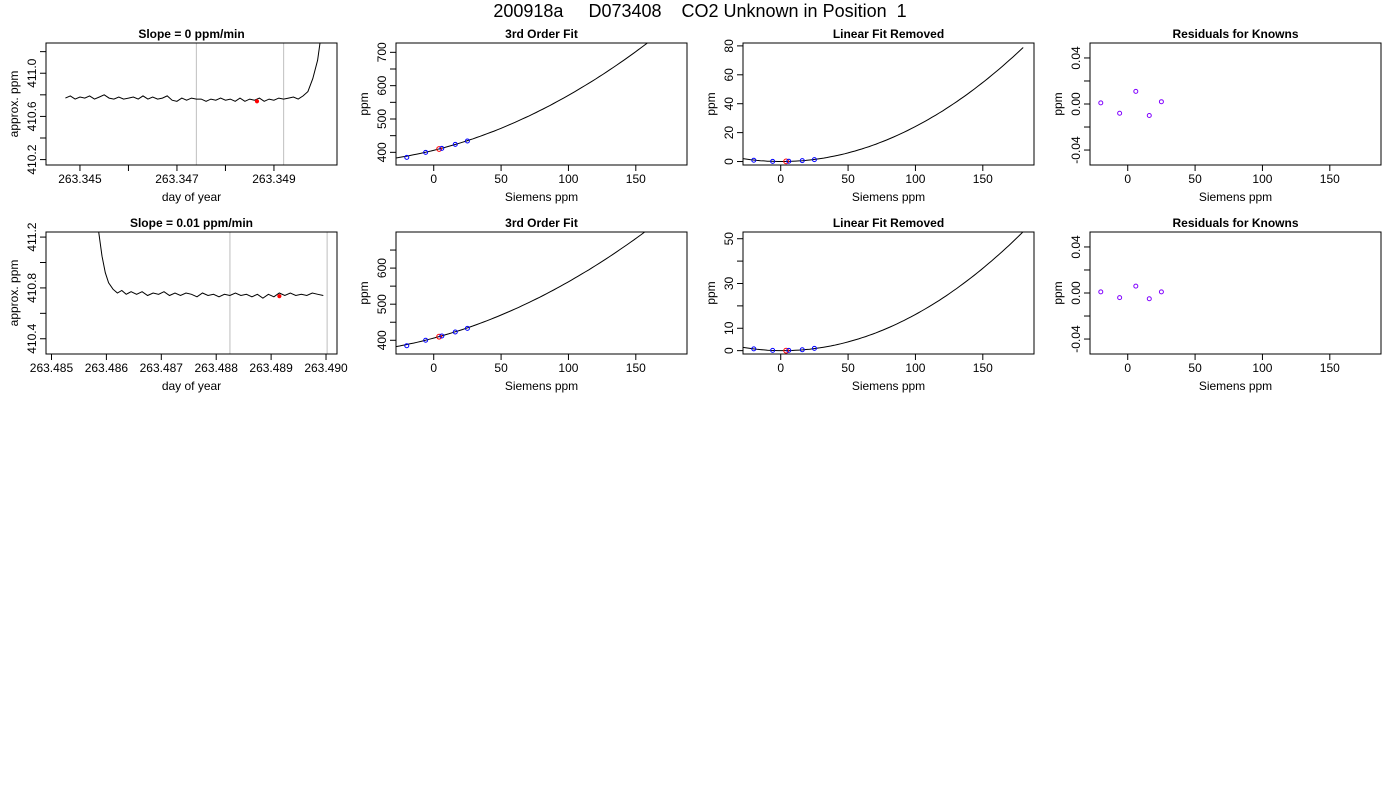 The width and height of the screenshot is (1400, 800). Describe the element at coordinates (271, 368) in the screenshot. I see `x-tick-label: 263.489` at that location.